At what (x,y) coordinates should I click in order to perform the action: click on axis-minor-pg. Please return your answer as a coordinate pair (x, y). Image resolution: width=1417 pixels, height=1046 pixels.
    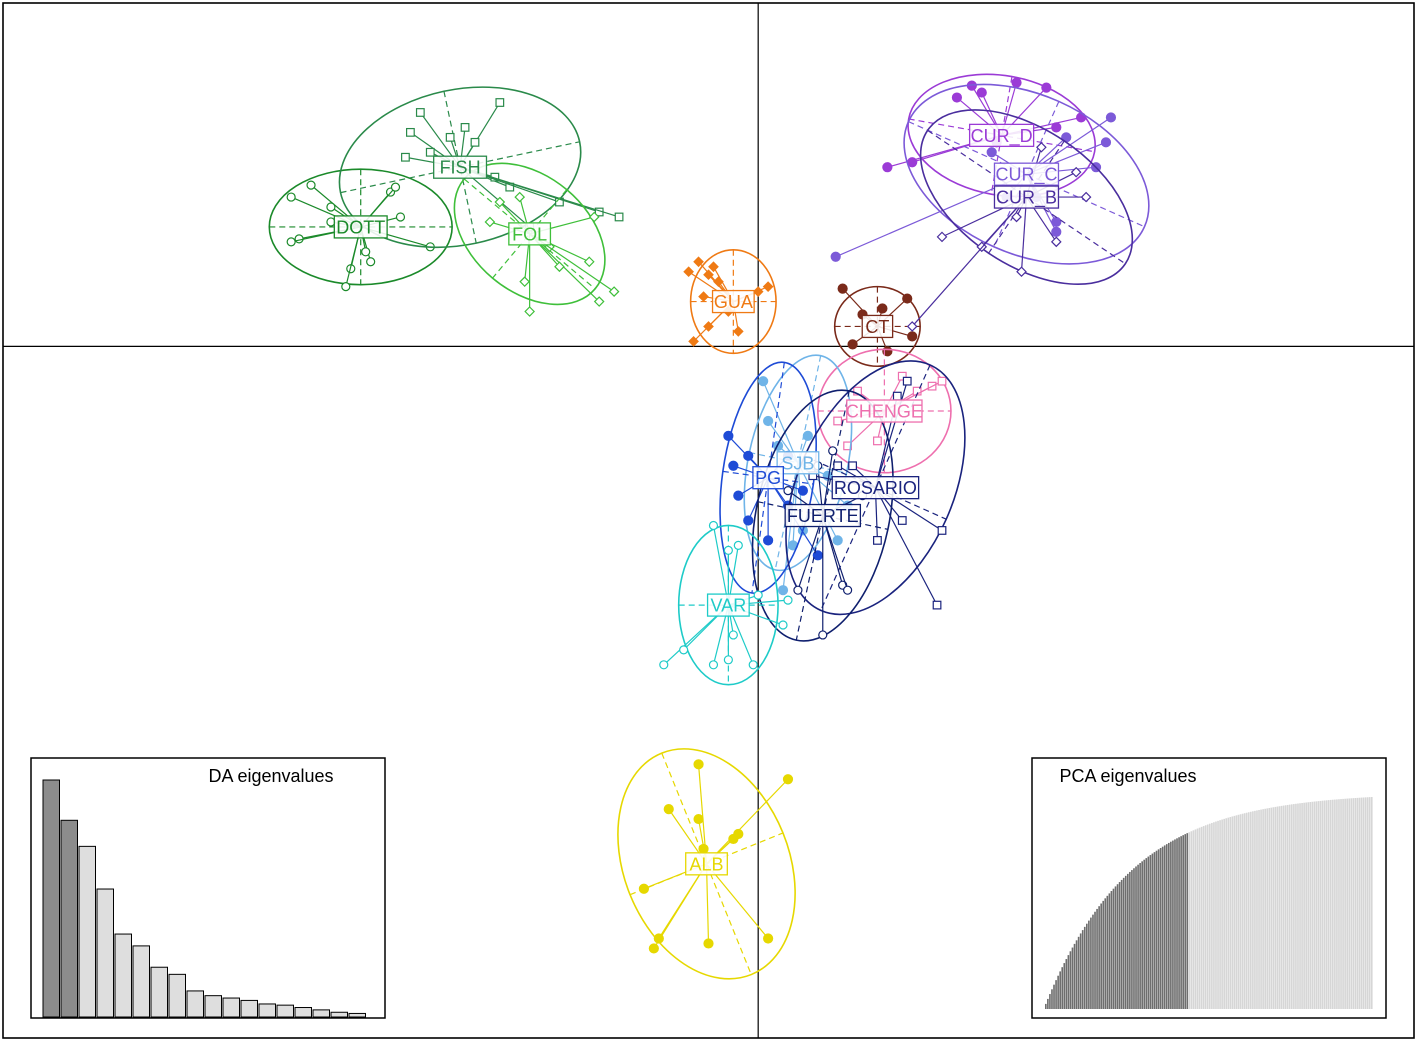
    Looking at the image, I should click on (768, 478).